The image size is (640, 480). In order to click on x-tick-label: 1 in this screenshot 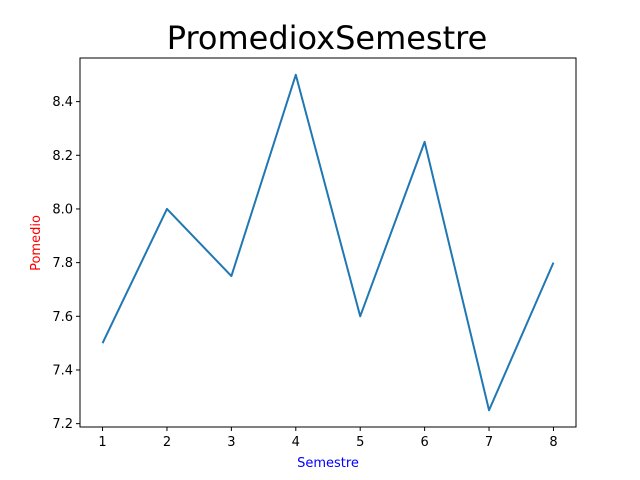, I will do `click(102, 442)`.